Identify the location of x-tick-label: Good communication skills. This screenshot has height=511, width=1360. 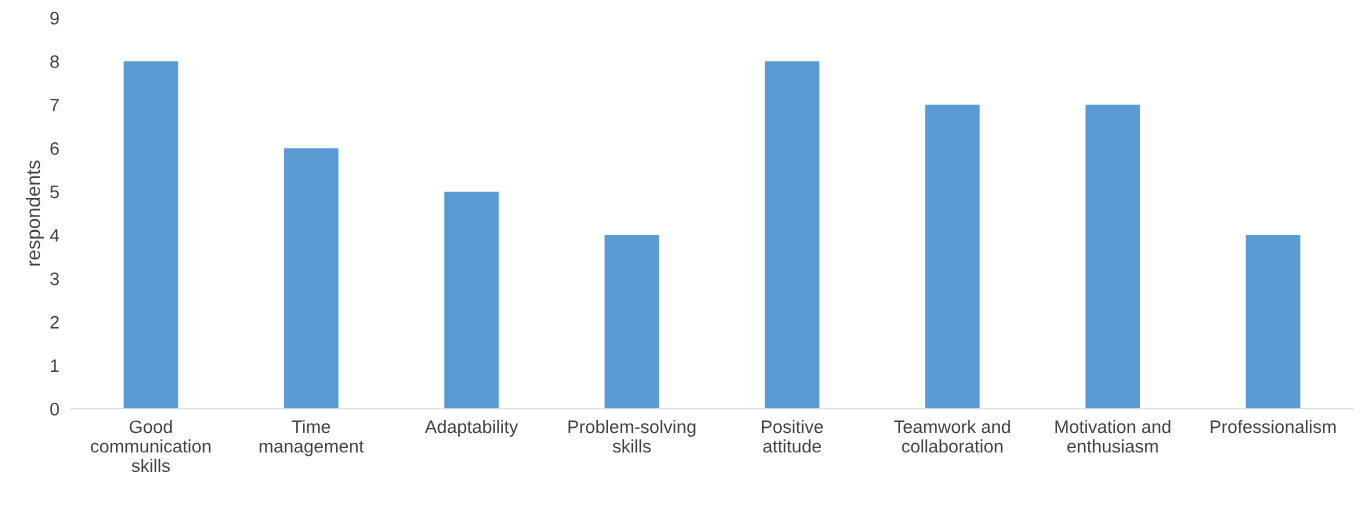
(150, 446).